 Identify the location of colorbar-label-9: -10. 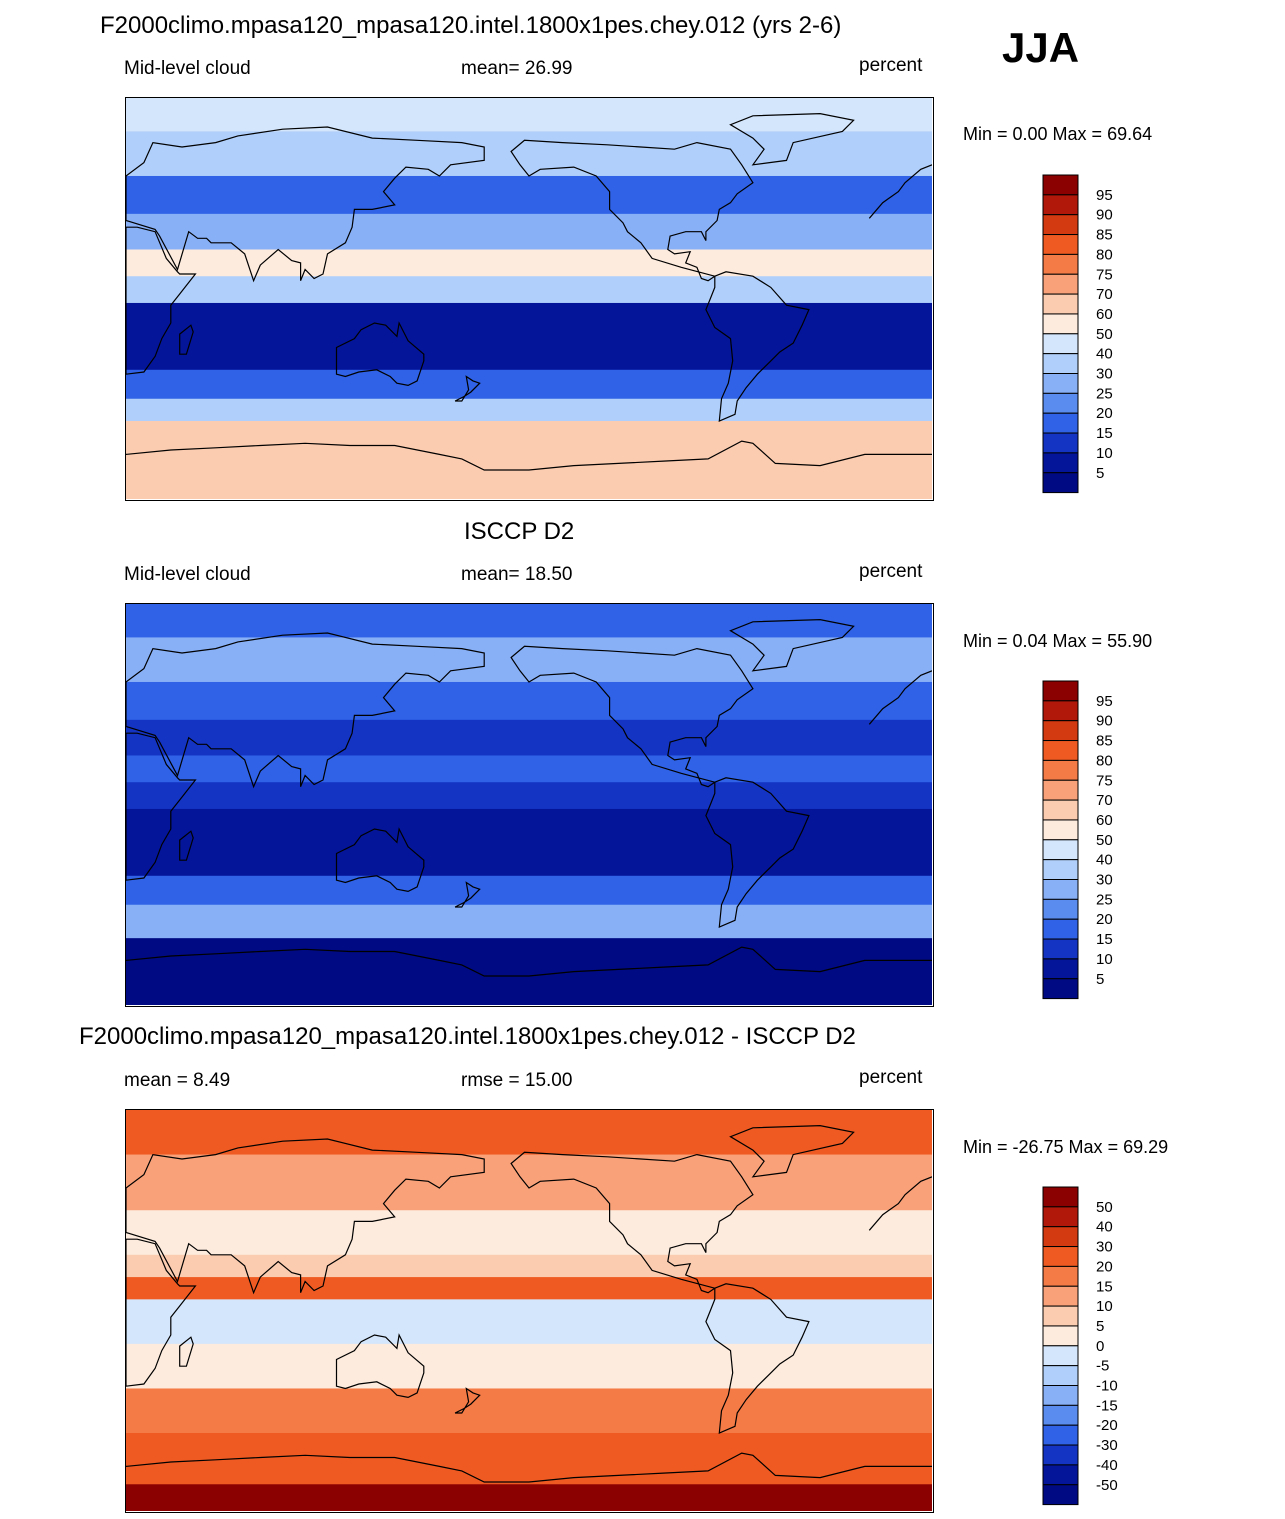
(1107, 1386).